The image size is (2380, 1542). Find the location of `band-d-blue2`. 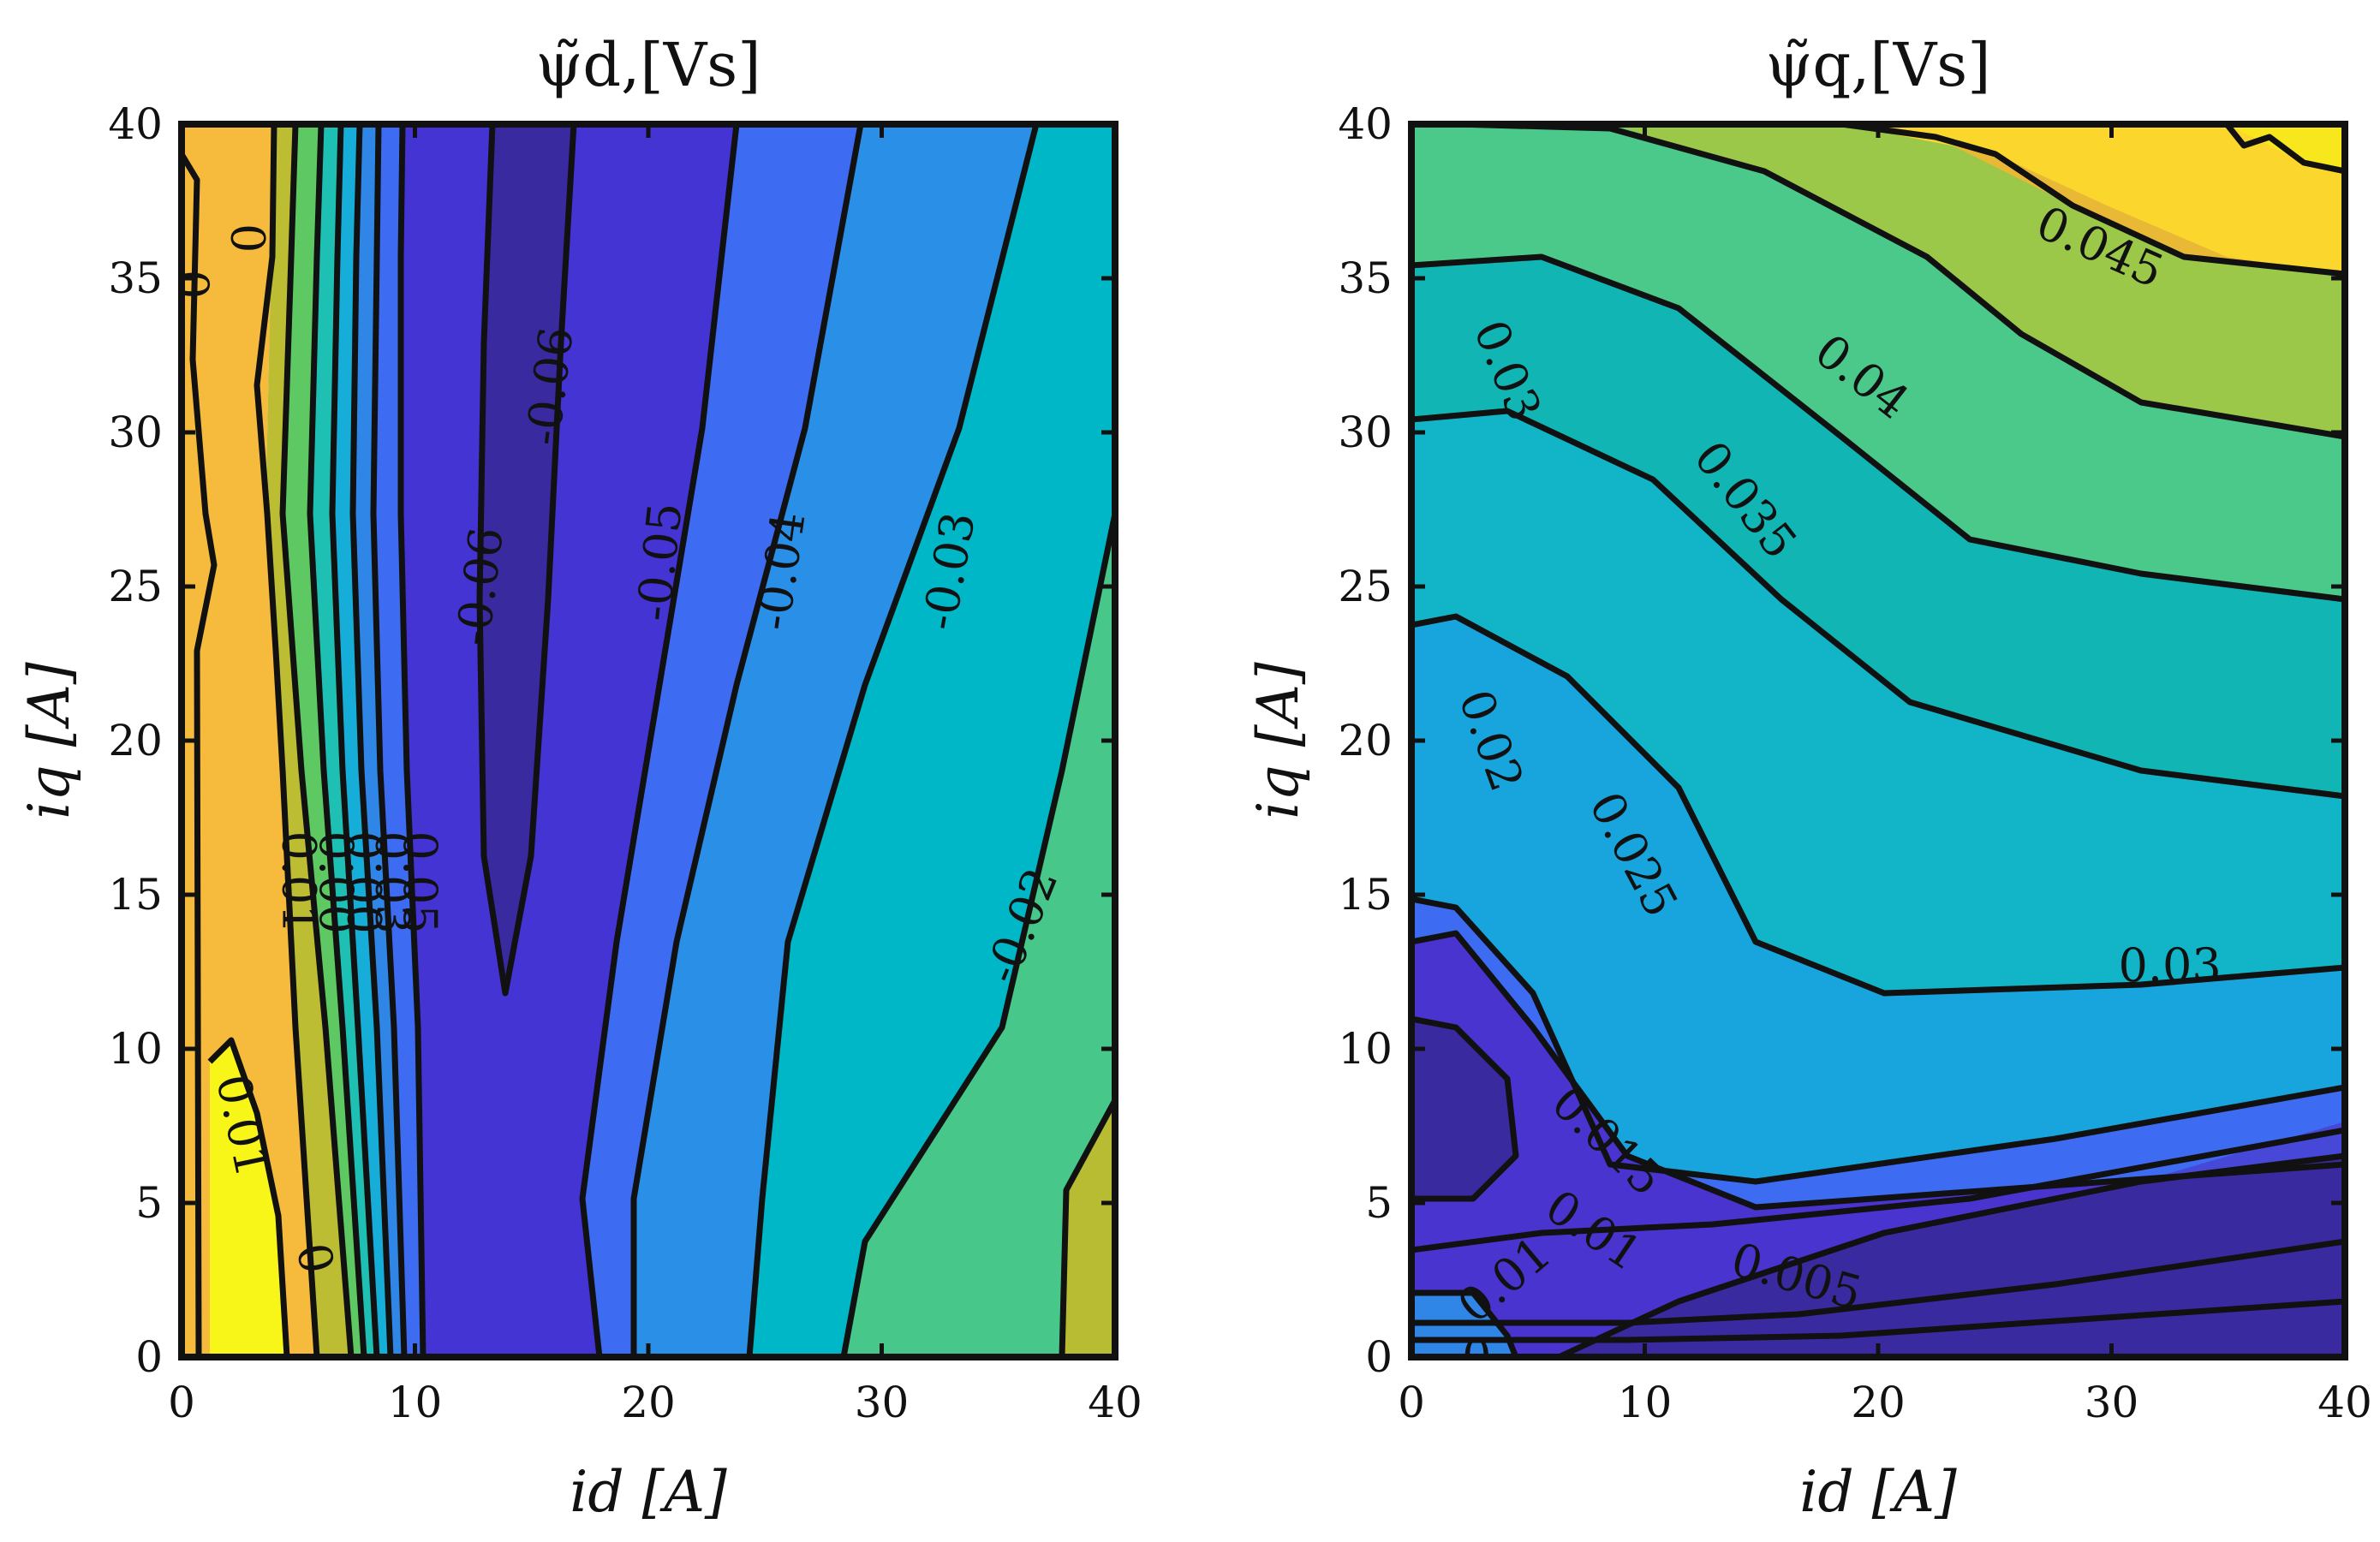

band-d-blue2 is located at coordinates (398, 741).